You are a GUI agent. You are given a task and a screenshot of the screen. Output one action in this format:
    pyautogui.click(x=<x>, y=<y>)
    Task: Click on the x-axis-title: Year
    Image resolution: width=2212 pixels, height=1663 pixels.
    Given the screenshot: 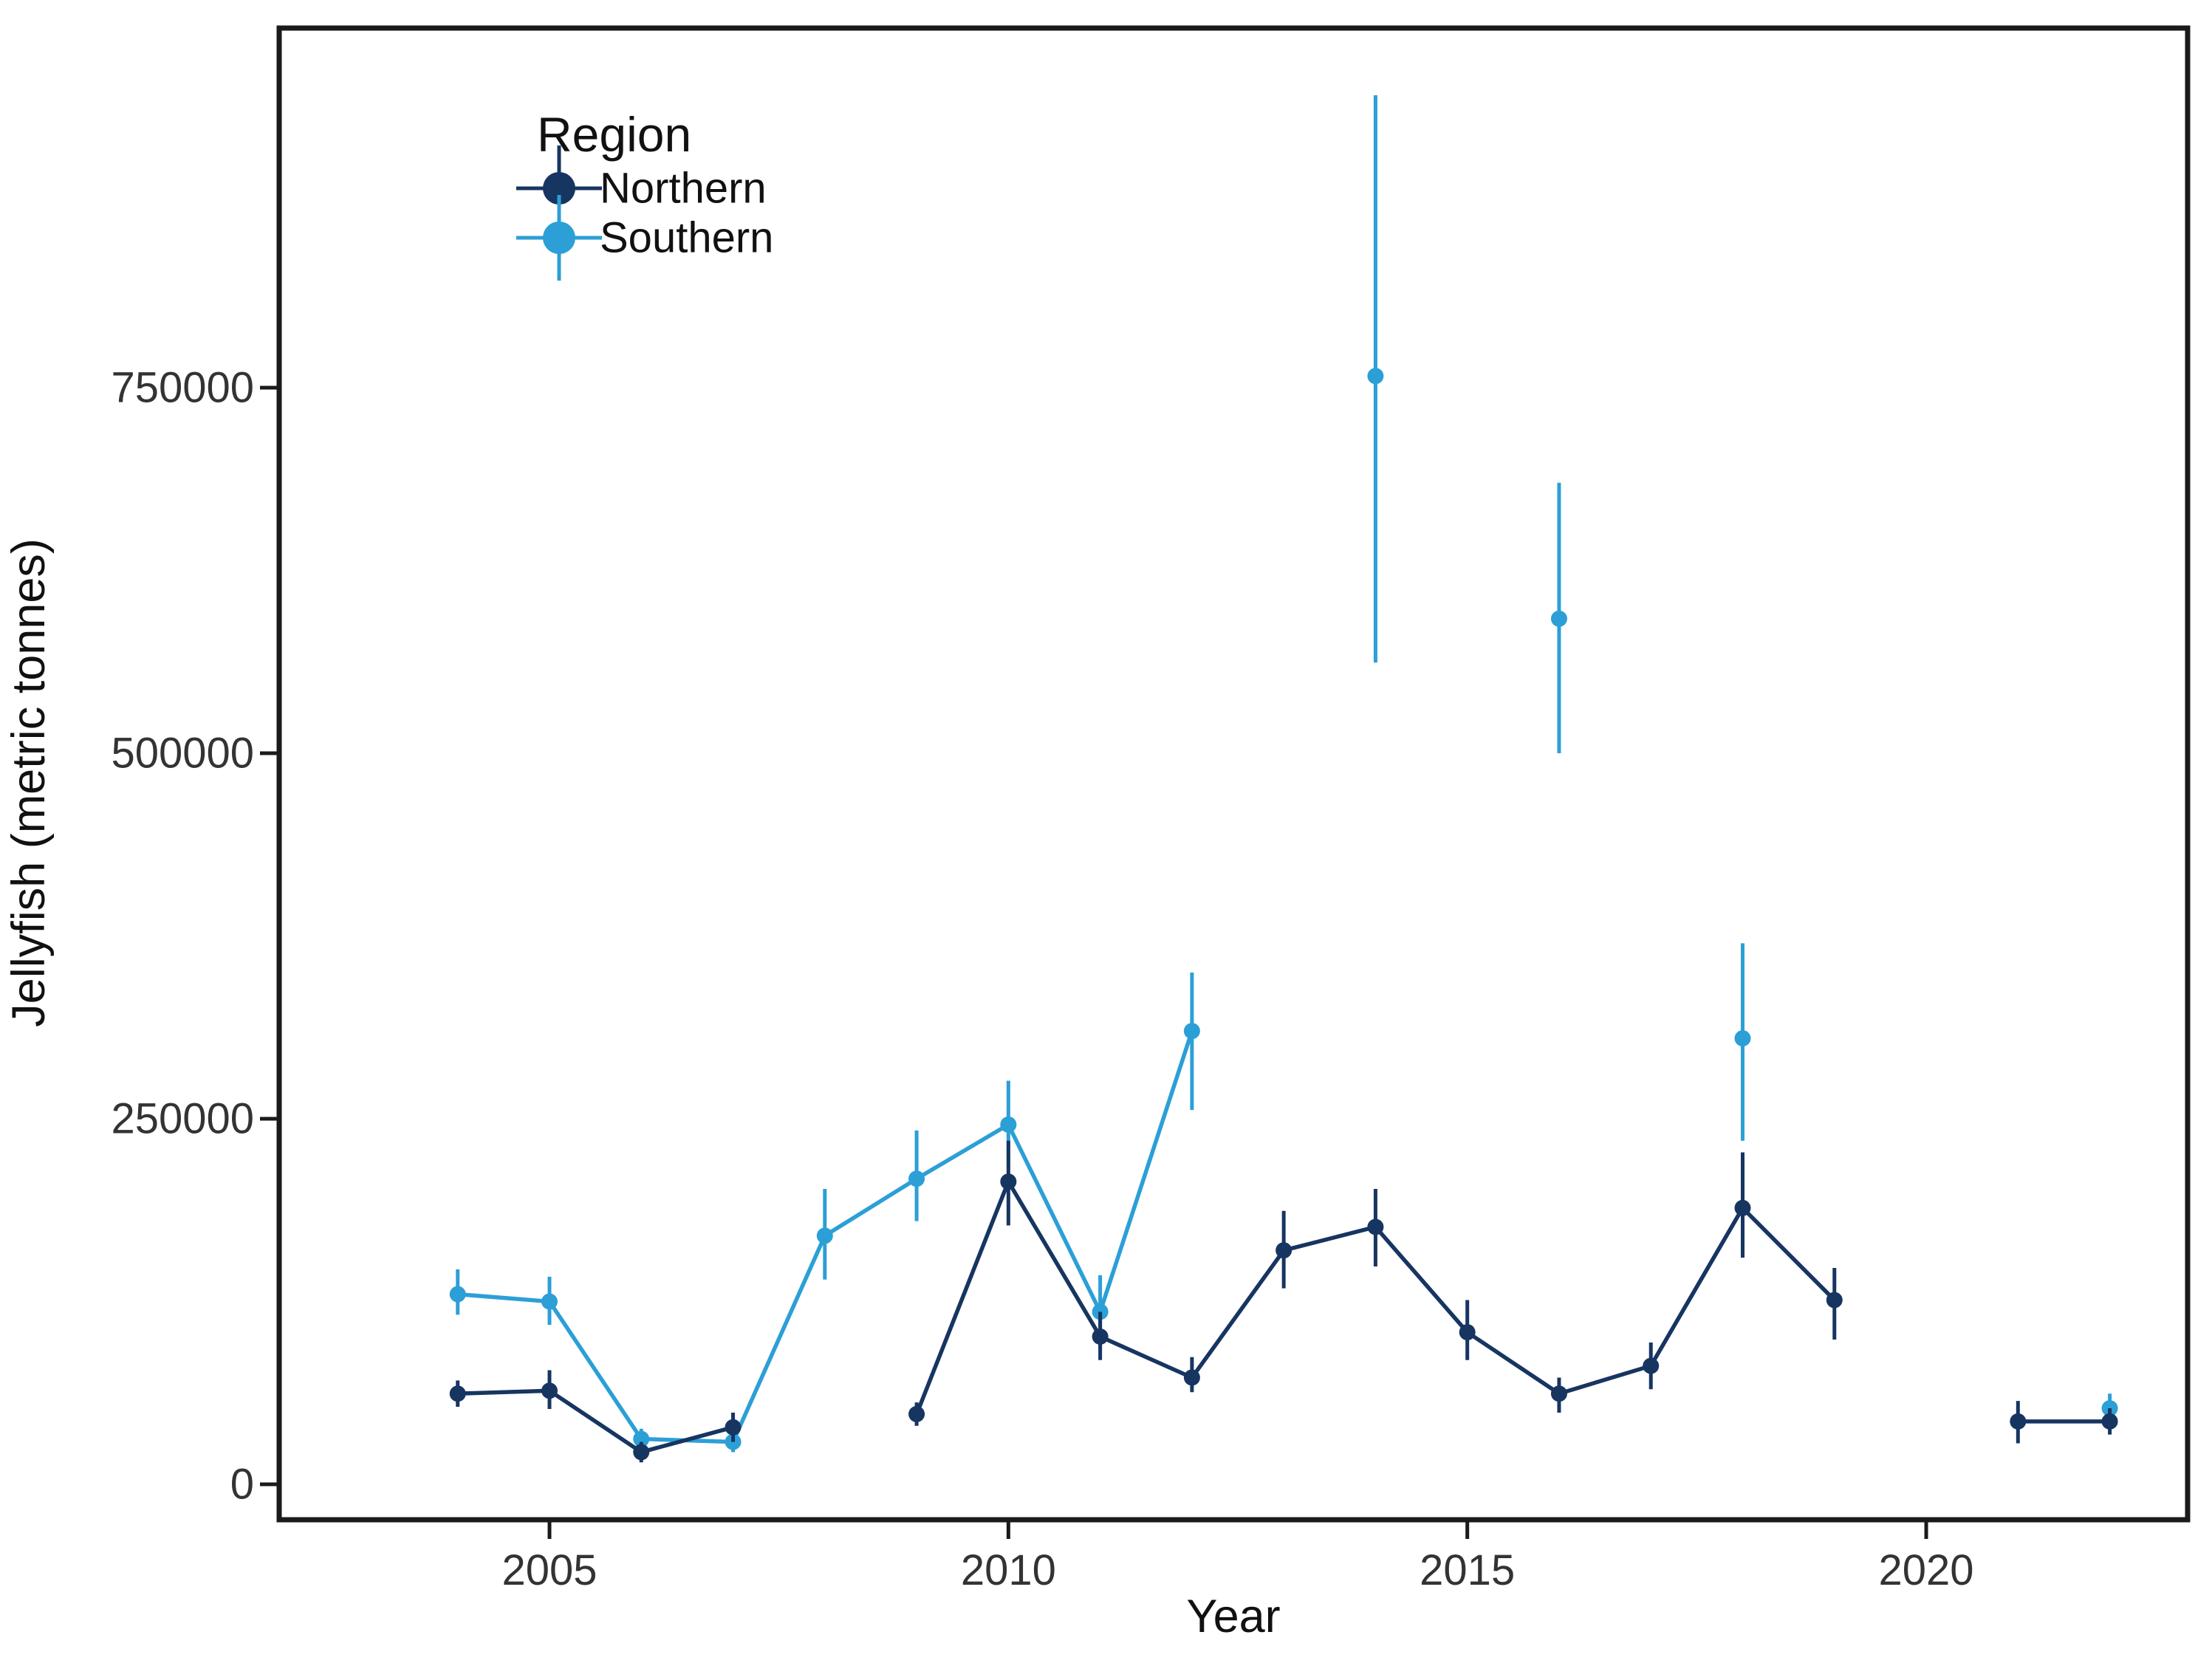 What is the action you would take?
    pyautogui.click(x=1233, y=1617)
    